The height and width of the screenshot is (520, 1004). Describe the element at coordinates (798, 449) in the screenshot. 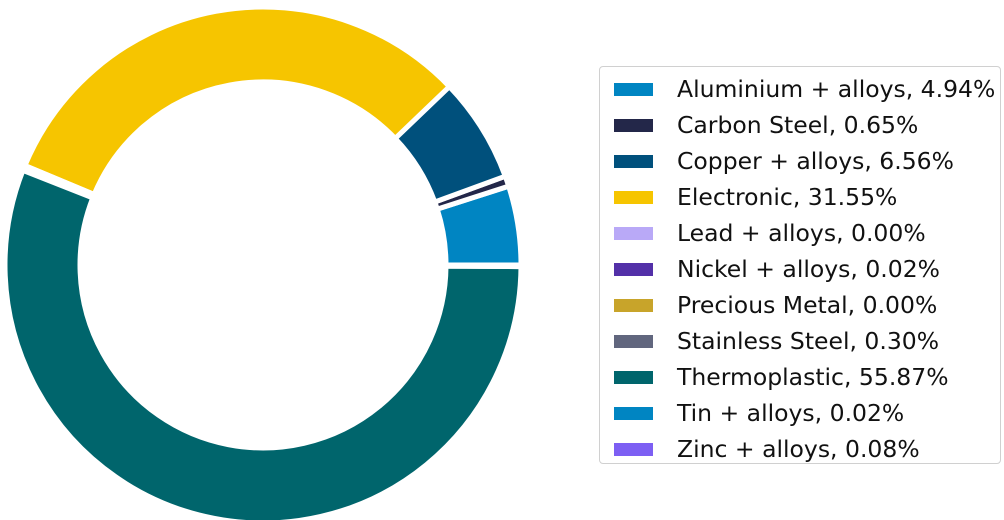

I see `legend-label: Zinc + alloys, 0.08%` at that location.